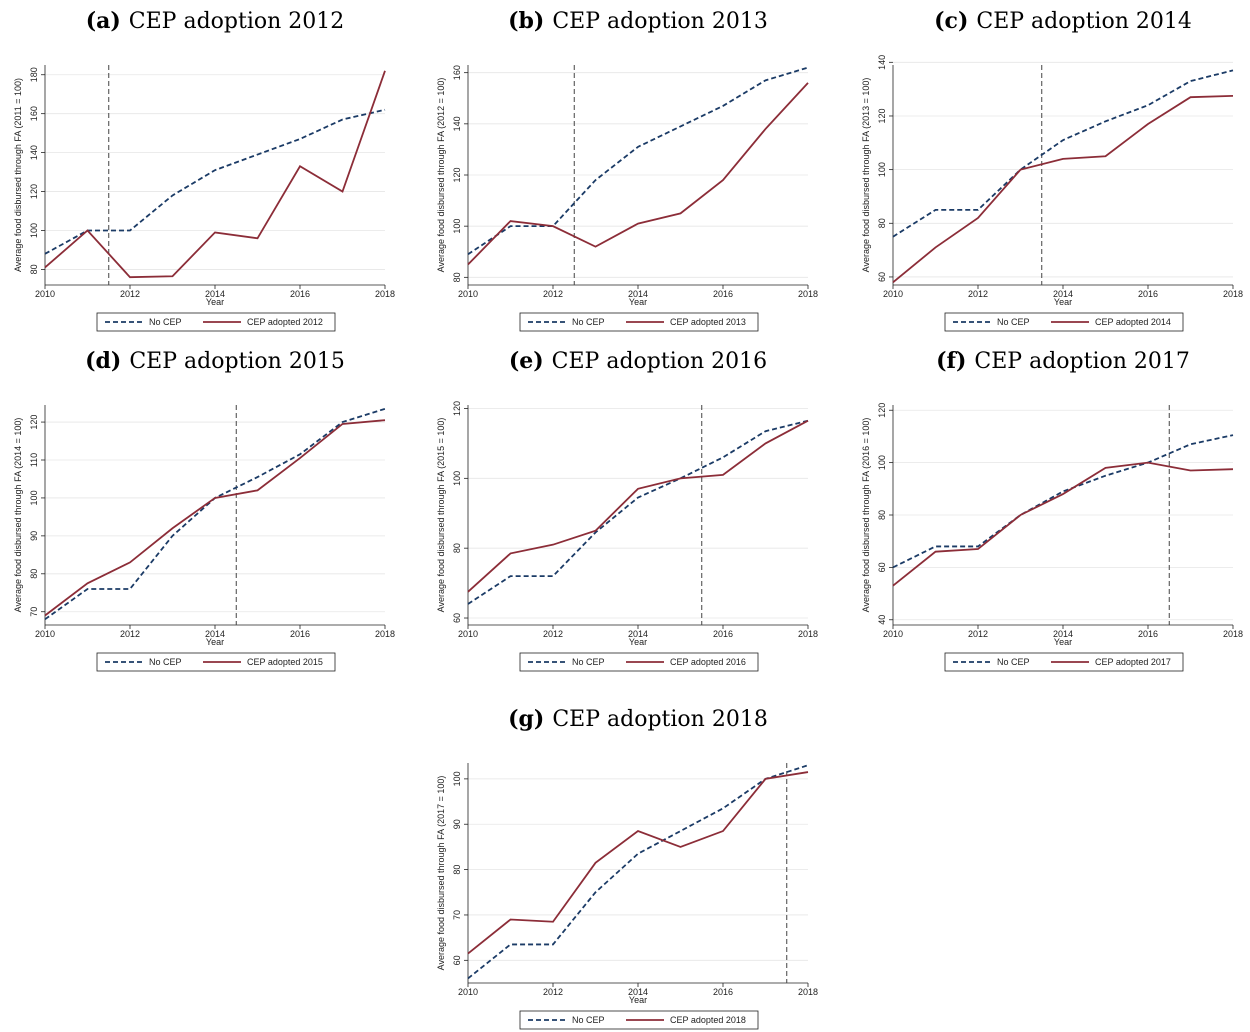 The image size is (1250, 1032). Describe the element at coordinates (1133, 662) in the screenshot. I see `legend-label: CEP adopted 2017` at that location.